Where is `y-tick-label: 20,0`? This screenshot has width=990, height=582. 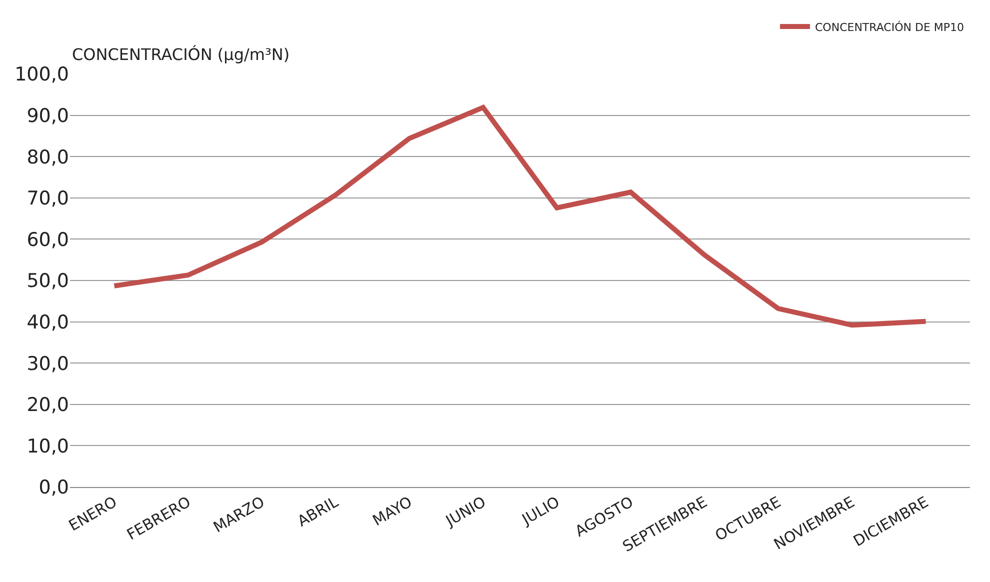
y-tick-label: 20,0 is located at coordinates (47, 405).